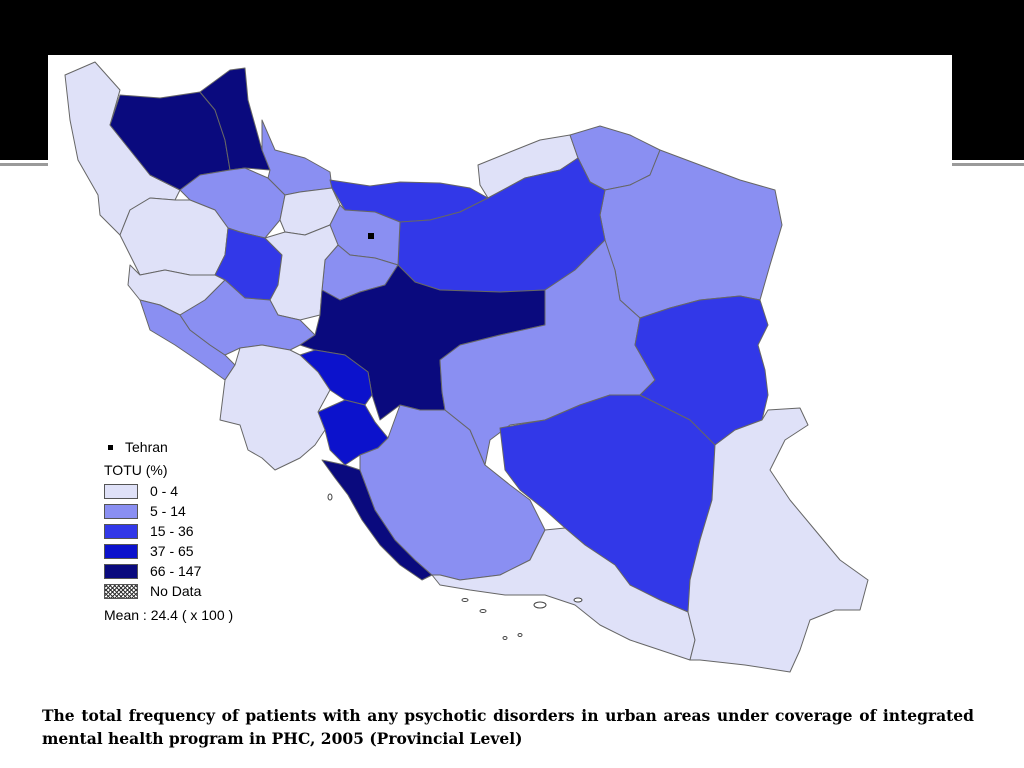  What do you see at coordinates (187, 340) in the screenshot?
I see `province-ilam` at bounding box center [187, 340].